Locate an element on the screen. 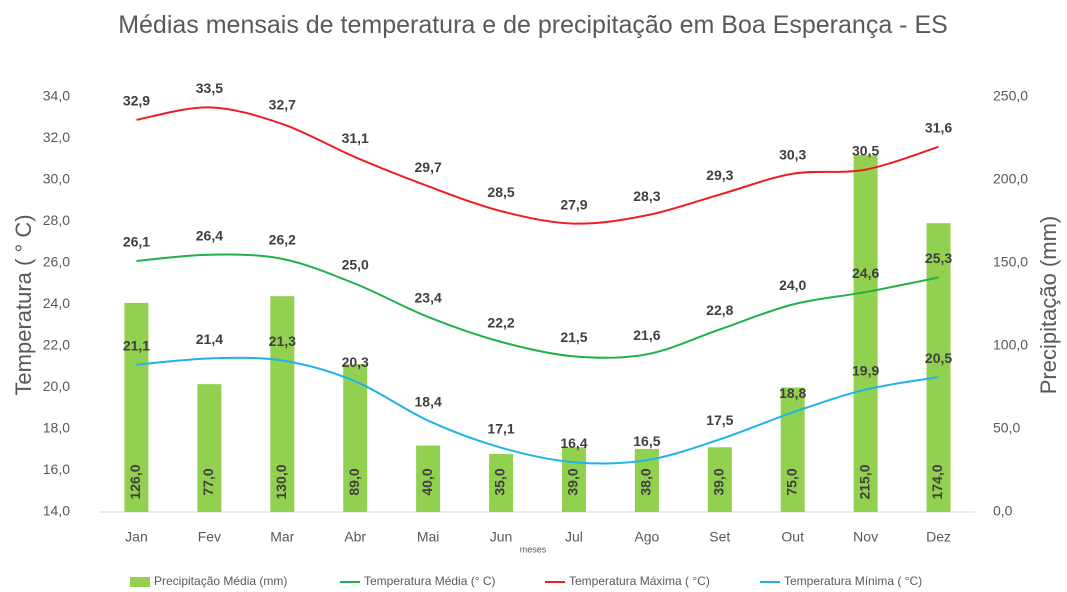 The height and width of the screenshot is (592, 1067). data-label: 20,5 is located at coordinates (938, 358).